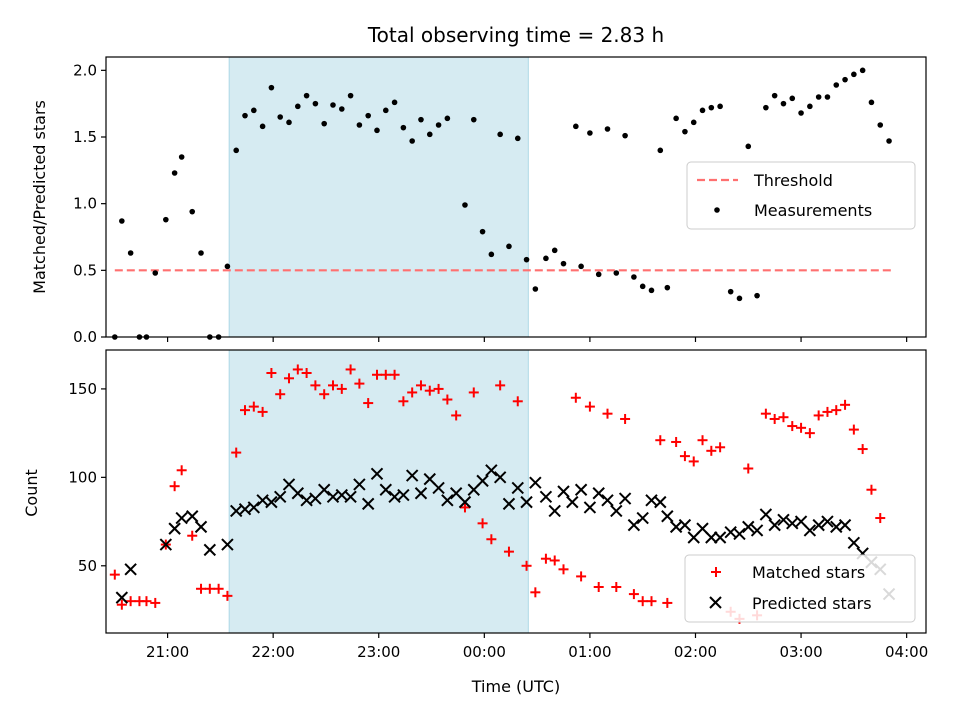  What do you see at coordinates (85, 204) in the screenshot?
I see `y-tick-label: 1.0` at bounding box center [85, 204].